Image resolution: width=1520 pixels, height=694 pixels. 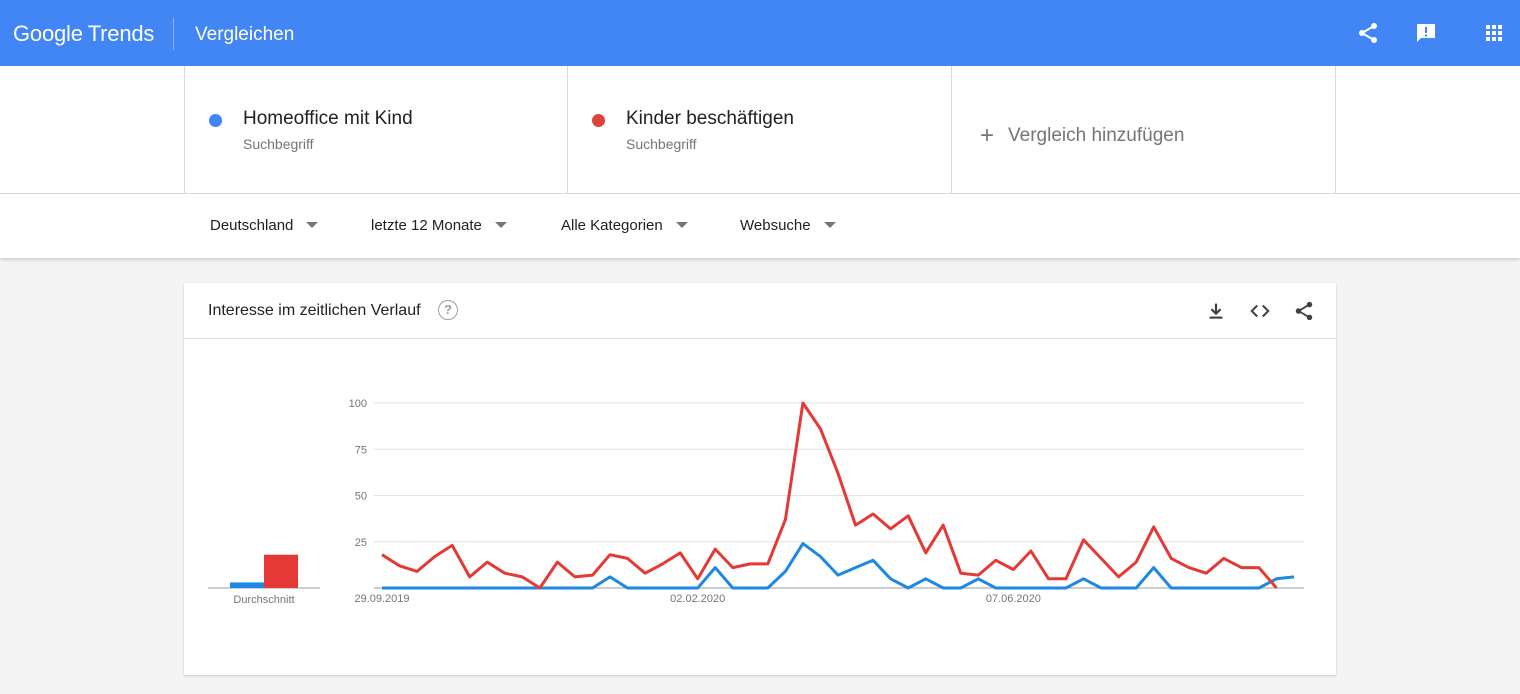 What do you see at coordinates (361, 450) in the screenshot?
I see `y-tick-label: 75` at bounding box center [361, 450].